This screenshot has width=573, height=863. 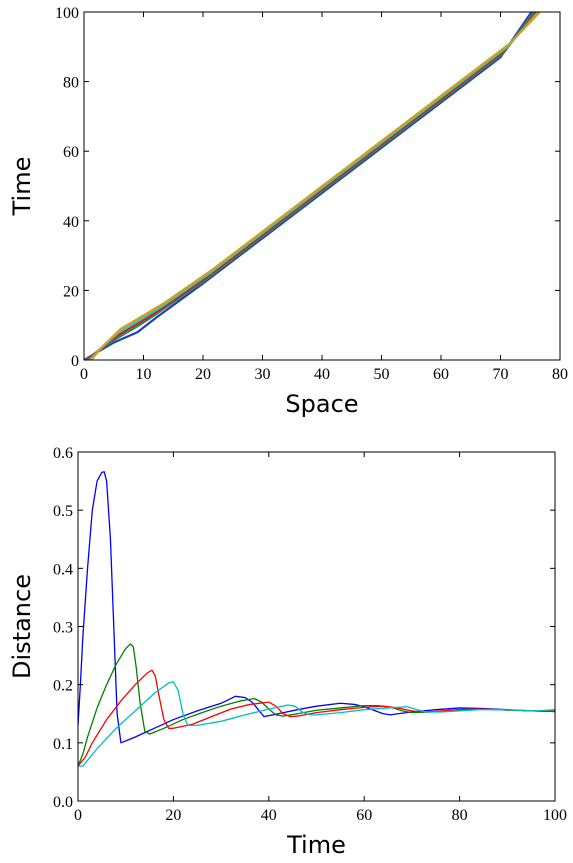 What do you see at coordinates (63, 802) in the screenshot?
I see `y-tick-label: 0.0` at bounding box center [63, 802].